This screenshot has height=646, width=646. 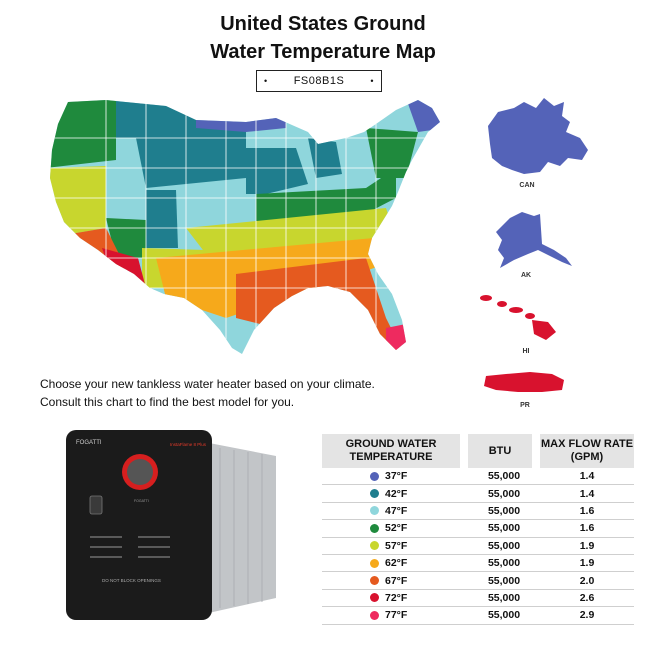 I want to click on temp-value: 47°F, so click(x=396, y=510).